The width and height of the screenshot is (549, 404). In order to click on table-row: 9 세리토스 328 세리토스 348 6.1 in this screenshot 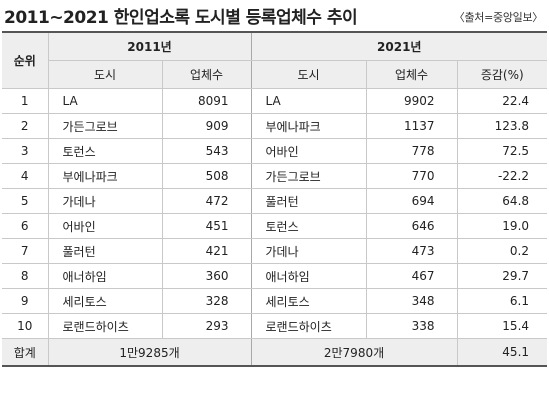, I will do `click(275, 301)`.